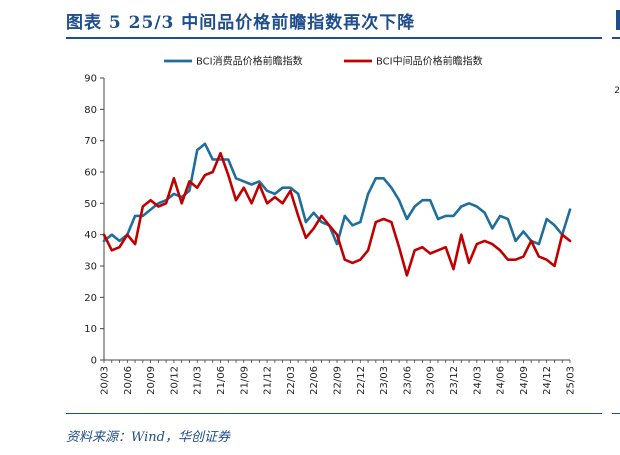  Describe the element at coordinates (617, 91) in the screenshot. I see `adjacent-figure-tick: 2` at that location.